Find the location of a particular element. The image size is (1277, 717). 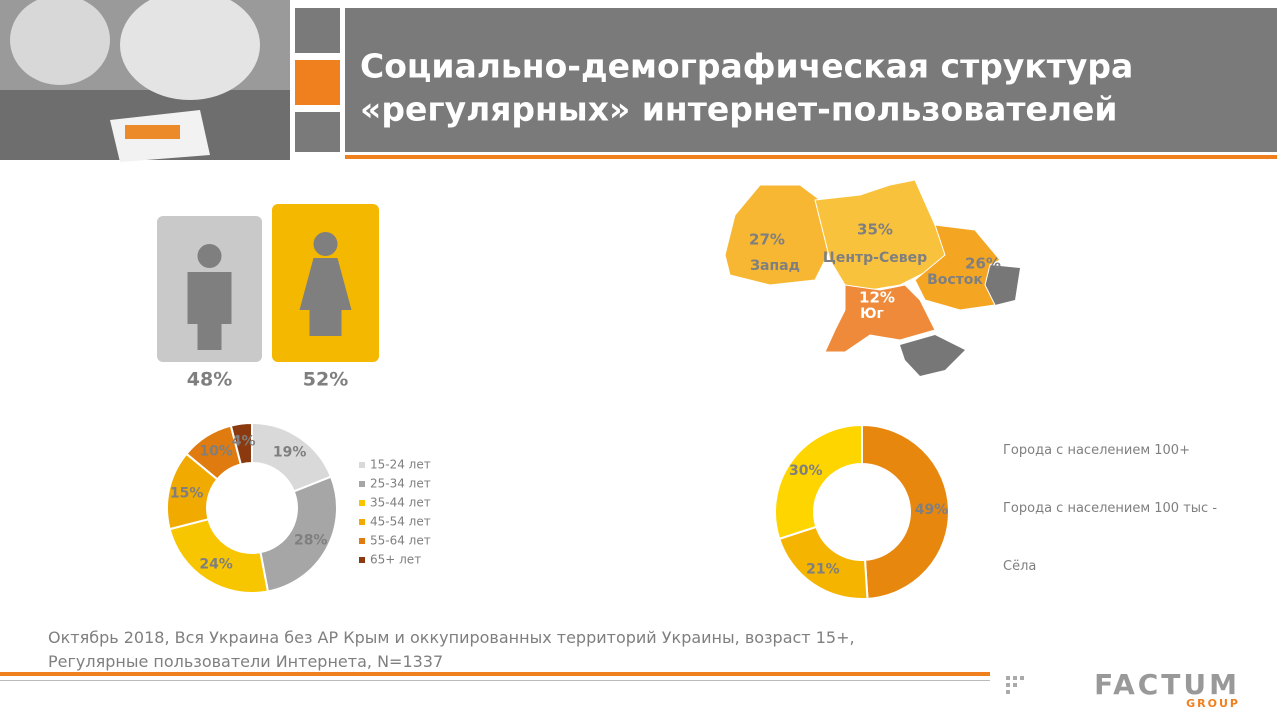

logo-sub: GROUP is located at coordinates (1213, 703).